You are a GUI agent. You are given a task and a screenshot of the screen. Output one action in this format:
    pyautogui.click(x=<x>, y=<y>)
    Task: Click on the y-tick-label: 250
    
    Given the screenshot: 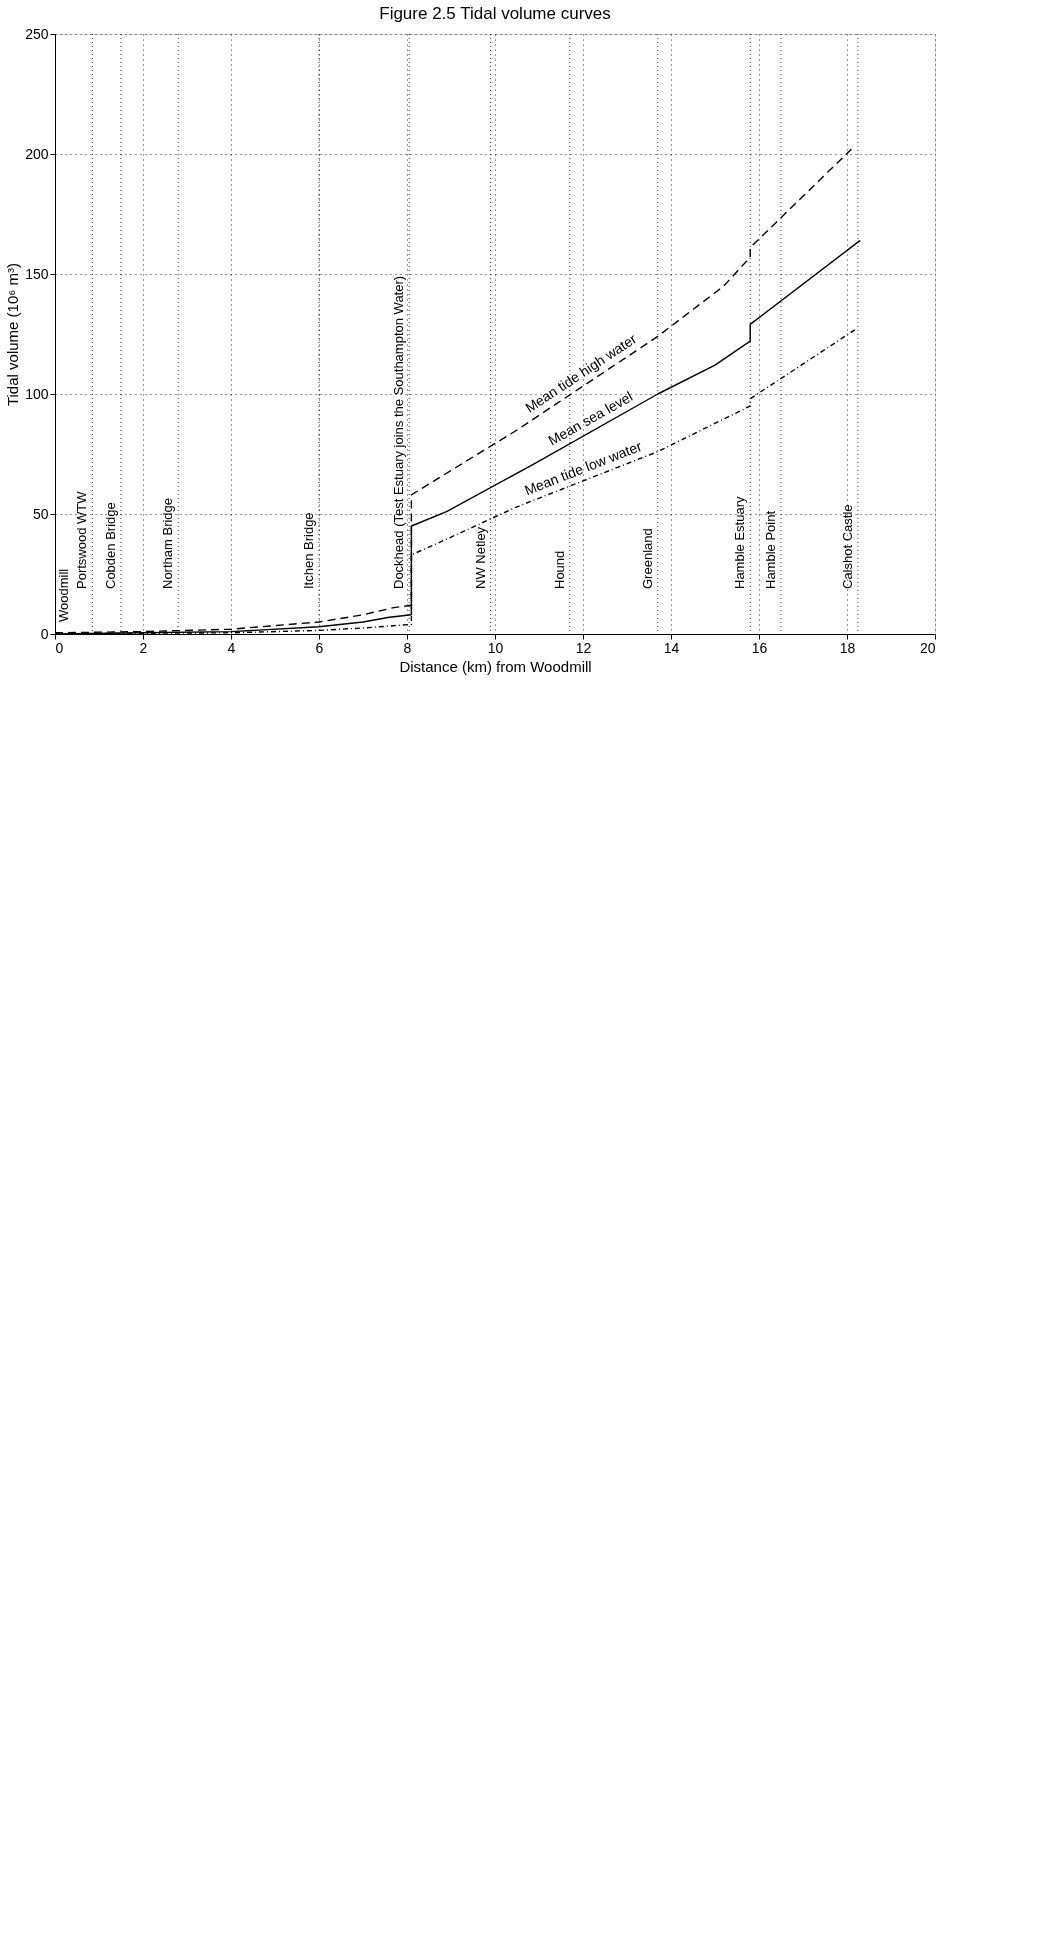 What is the action you would take?
    pyautogui.click(x=37, y=33)
    